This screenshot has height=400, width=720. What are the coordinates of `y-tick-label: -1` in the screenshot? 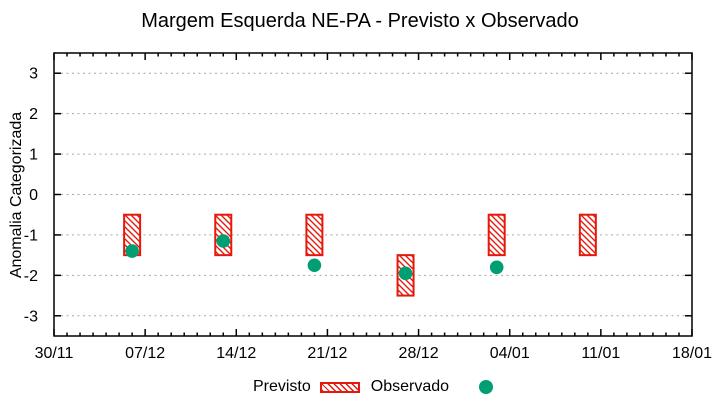 It's located at (31, 235).